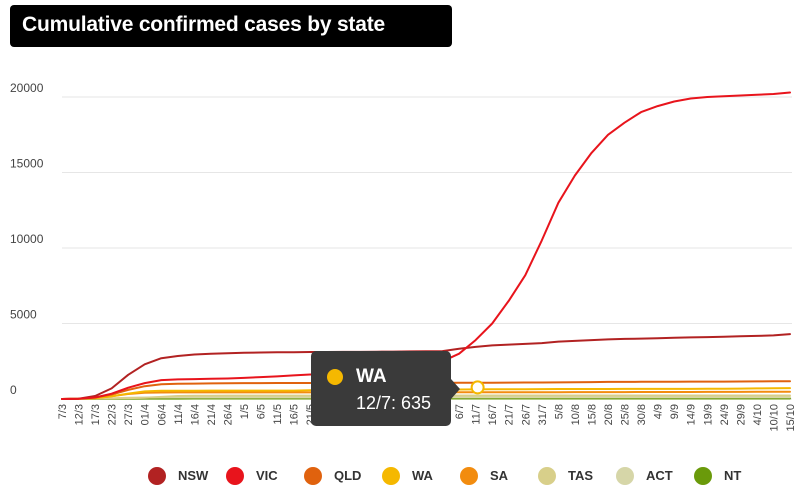 The width and height of the screenshot is (800, 499). I want to click on tooltip-series: WA, so click(371, 376).